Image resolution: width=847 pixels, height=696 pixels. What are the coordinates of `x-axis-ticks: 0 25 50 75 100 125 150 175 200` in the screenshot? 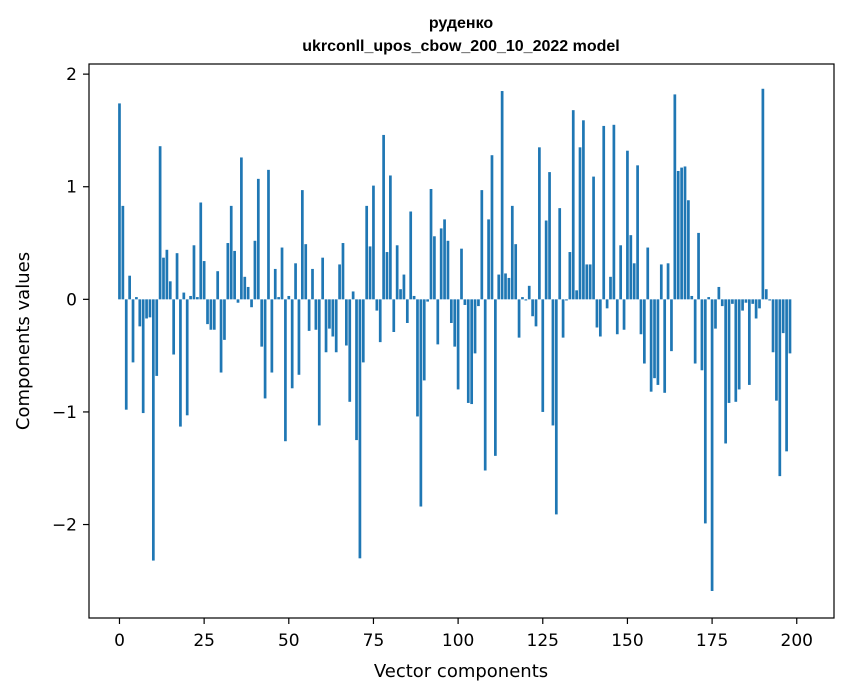 It's located at (463, 634).